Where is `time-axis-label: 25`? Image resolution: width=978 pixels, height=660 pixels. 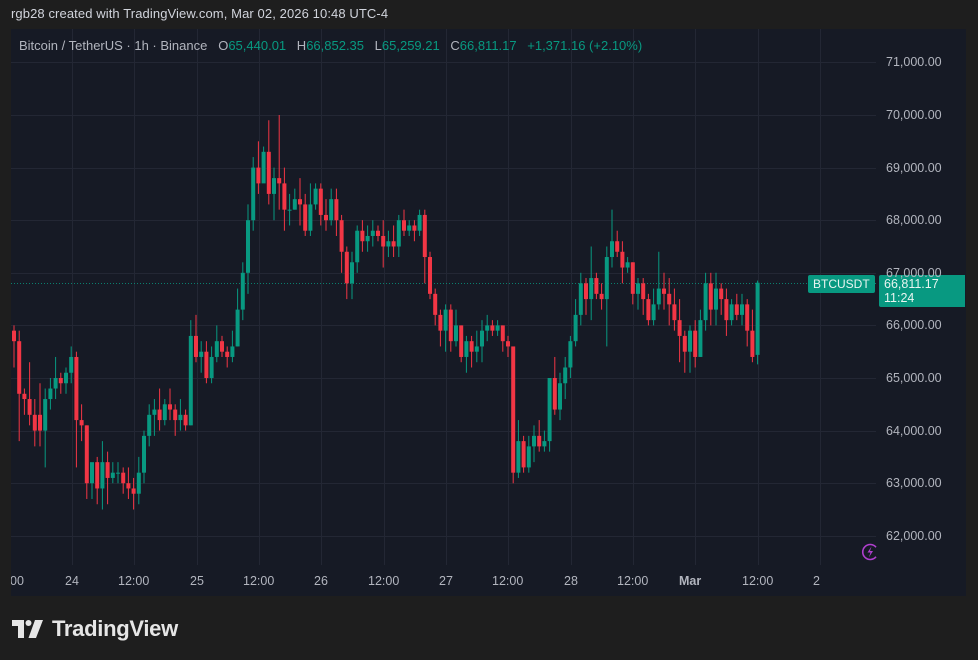 time-axis-label: 25 is located at coordinates (197, 581).